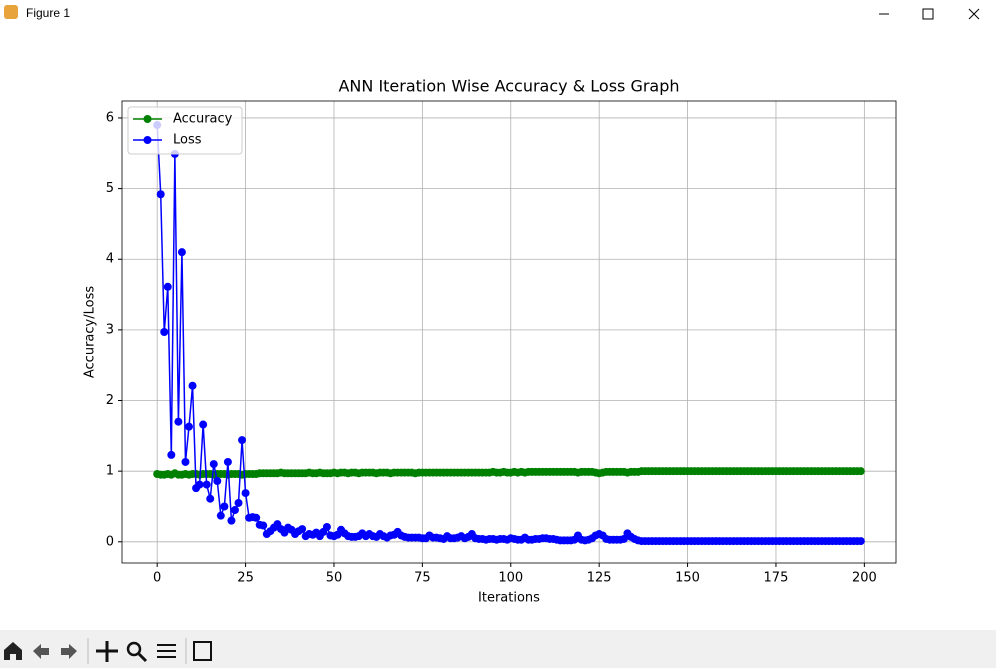  What do you see at coordinates (928, 14) in the screenshot?
I see `maximize-button` at bounding box center [928, 14].